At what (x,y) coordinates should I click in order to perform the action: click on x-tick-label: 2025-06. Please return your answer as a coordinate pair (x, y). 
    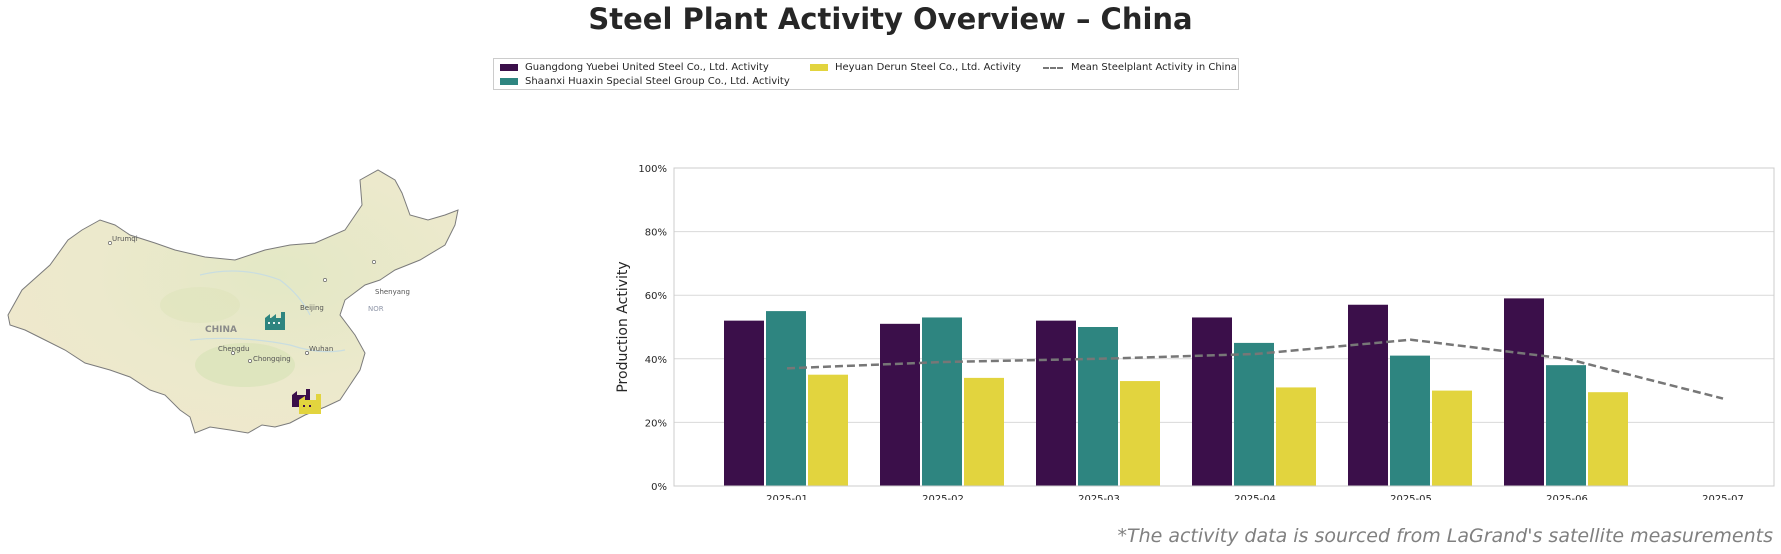
    Looking at the image, I should click on (1567, 497).